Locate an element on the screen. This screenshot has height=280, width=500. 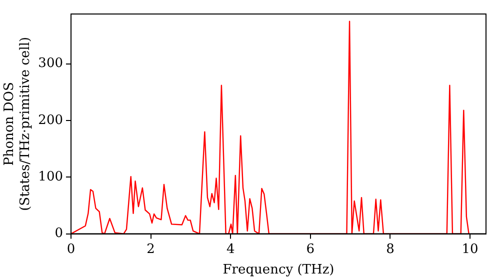
x-tick-label: 6 is located at coordinates (310, 249).